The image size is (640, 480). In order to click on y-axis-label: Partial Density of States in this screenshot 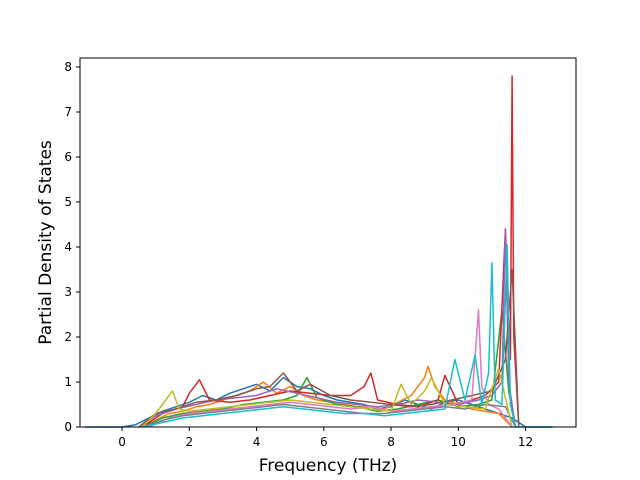, I will do `click(46, 242)`.